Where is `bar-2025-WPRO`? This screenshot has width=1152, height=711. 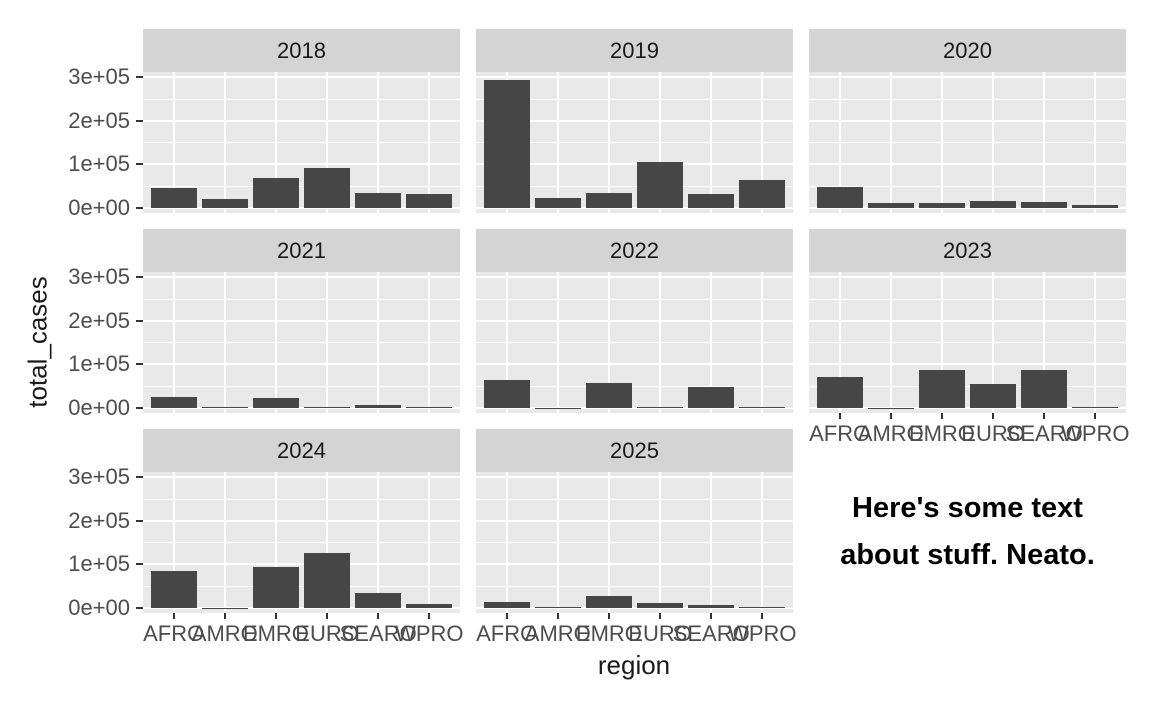 bar-2025-WPRO is located at coordinates (762, 607).